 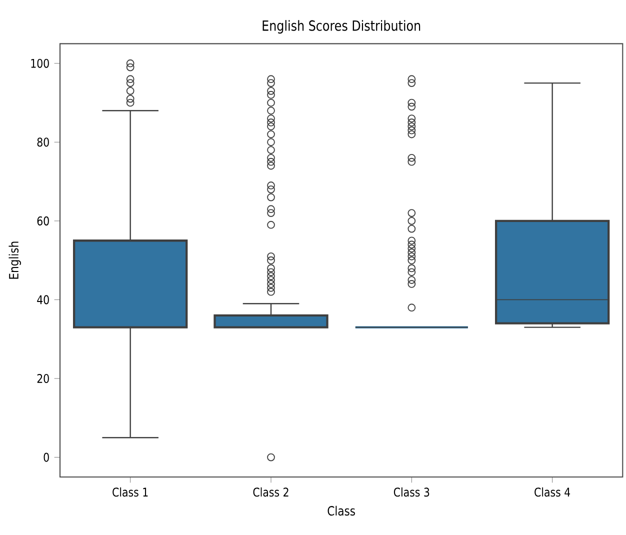 I want to click on y-tick-label: 20, so click(x=43, y=379).